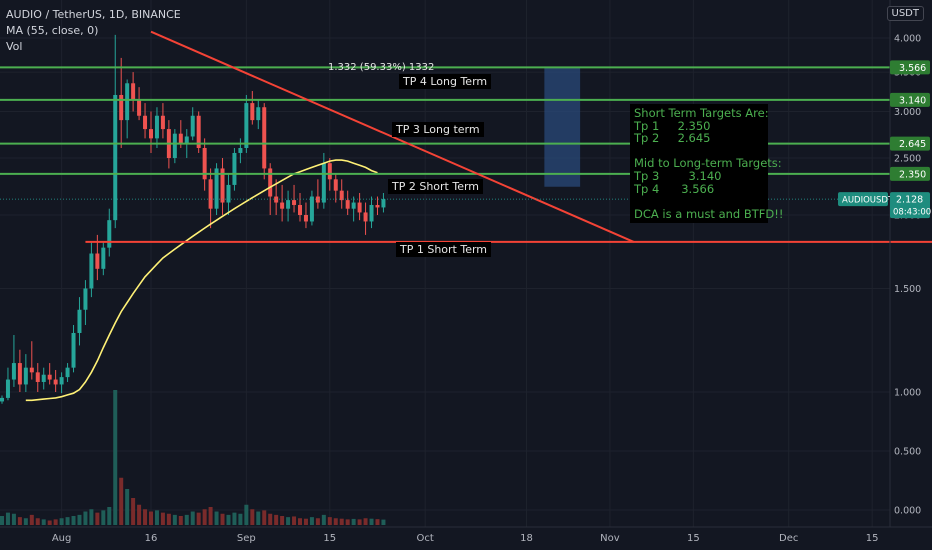 The height and width of the screenshot is (550, 932). What do you see at coordinates (672, 138) in the screenshot?
I see `note-line: Tp 2 2.645` at bounding box center [672, 138].